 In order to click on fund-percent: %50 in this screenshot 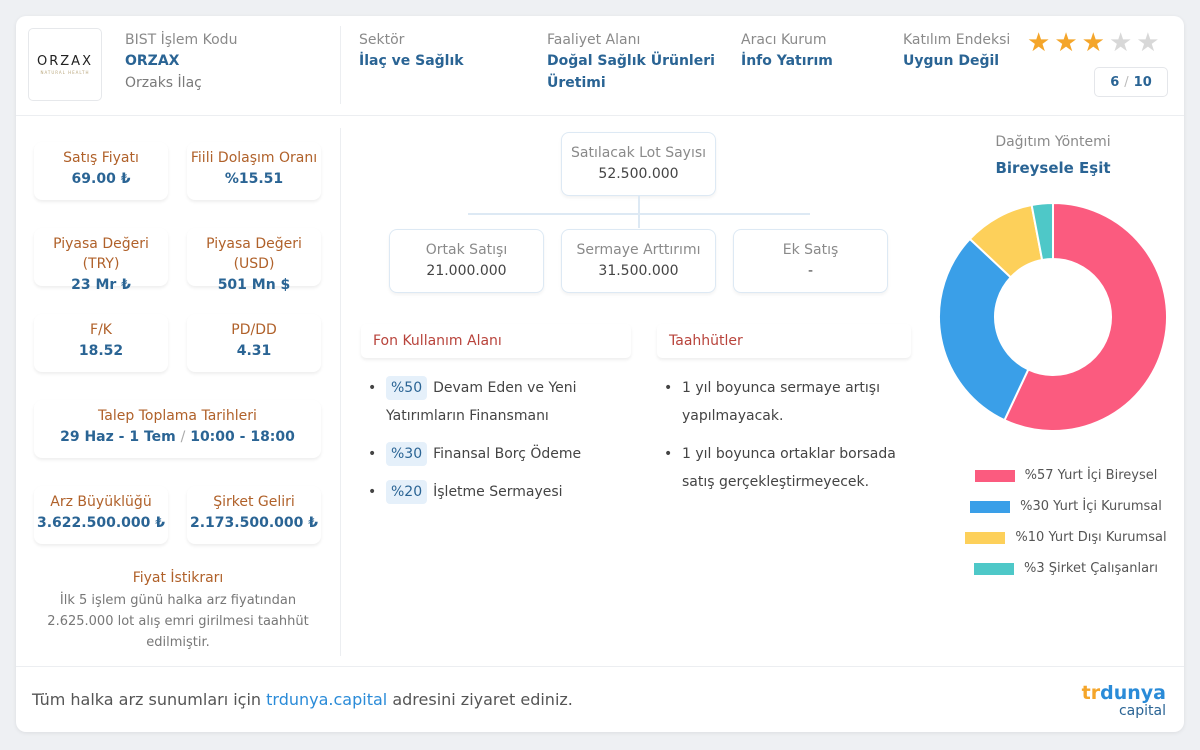, I will do `click(407, 388)`.